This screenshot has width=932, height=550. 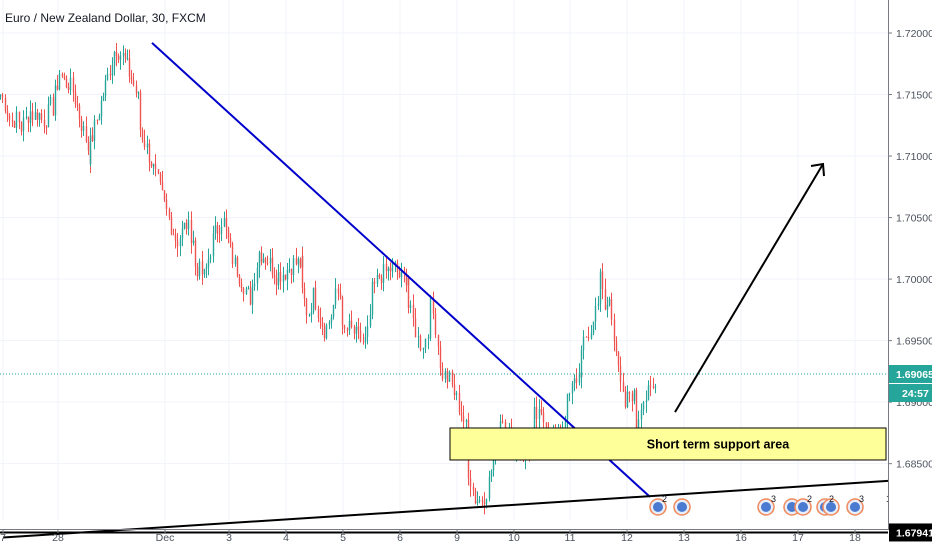 What do you see at coordinates (910, 532) in the screenshot?
I see `low-price-tag` at bounding box center [910, 532].